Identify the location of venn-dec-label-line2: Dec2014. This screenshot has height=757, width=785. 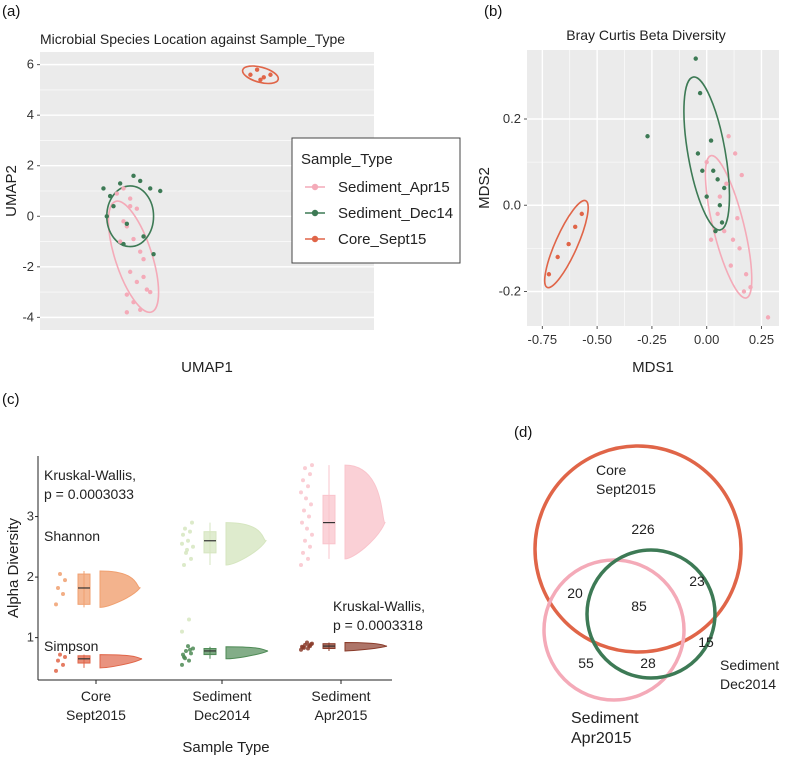
(748, 684).